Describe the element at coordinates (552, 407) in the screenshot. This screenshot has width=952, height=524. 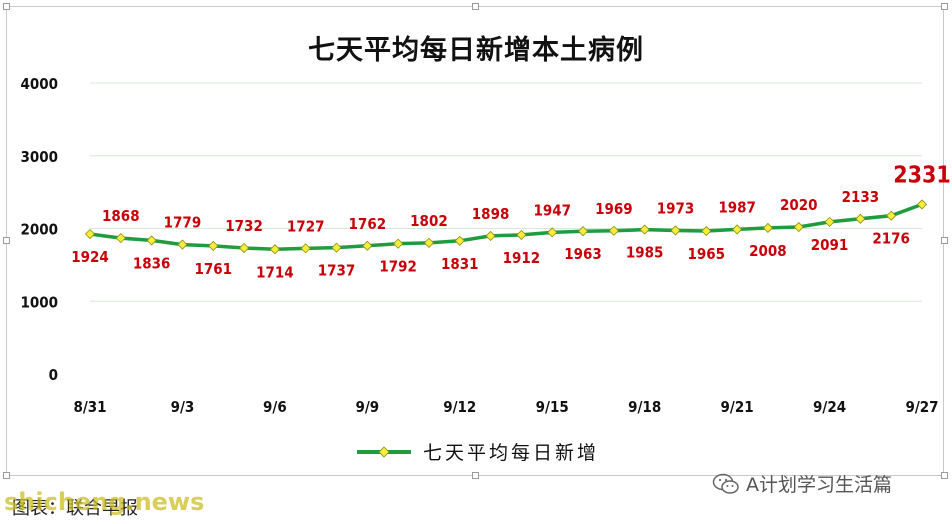
I see `x-tick-label: 9/15` at that location.